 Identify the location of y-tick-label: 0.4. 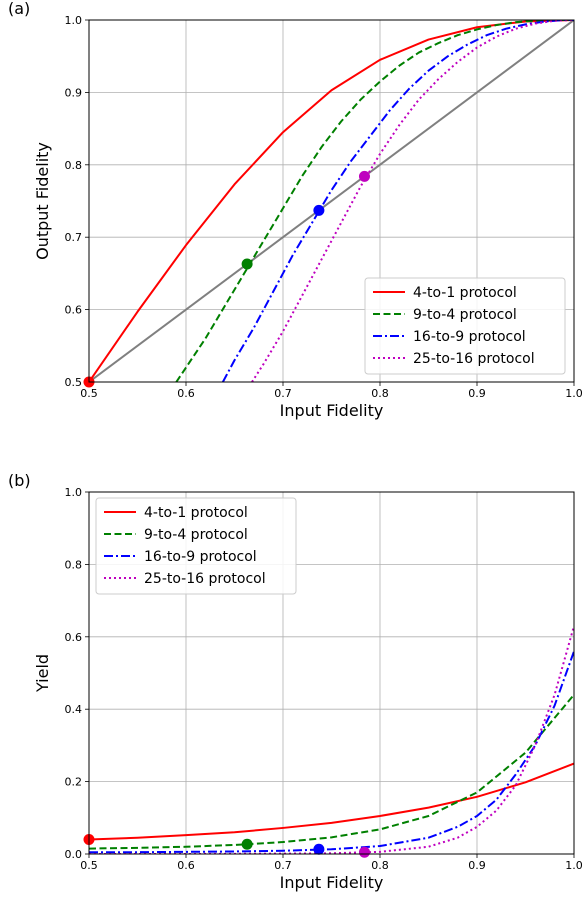
(74, 709).